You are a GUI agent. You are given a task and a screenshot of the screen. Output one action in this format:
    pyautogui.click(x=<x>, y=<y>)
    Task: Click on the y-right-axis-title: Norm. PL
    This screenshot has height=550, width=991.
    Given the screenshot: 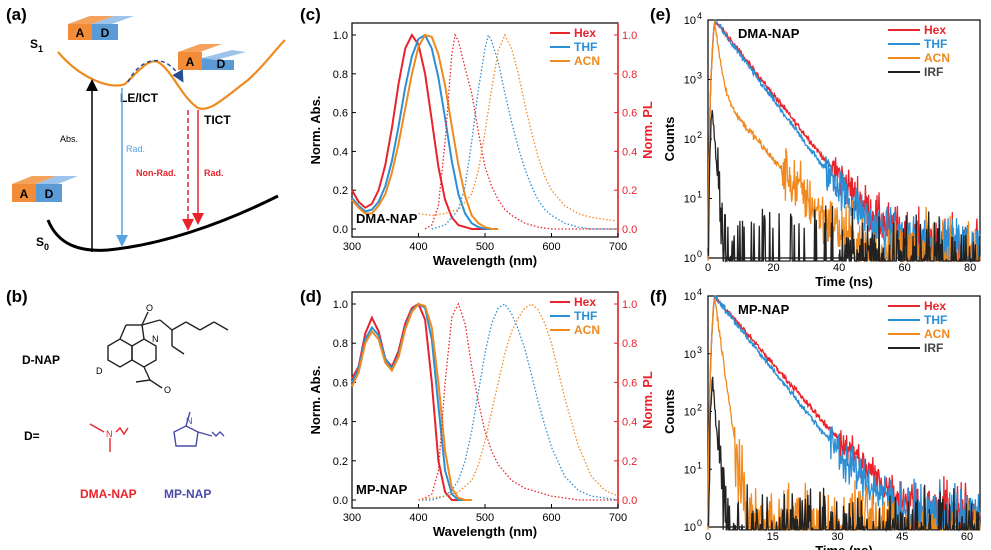 What is the action you would take?
    pyautogui.click(x=647, y=130)
    